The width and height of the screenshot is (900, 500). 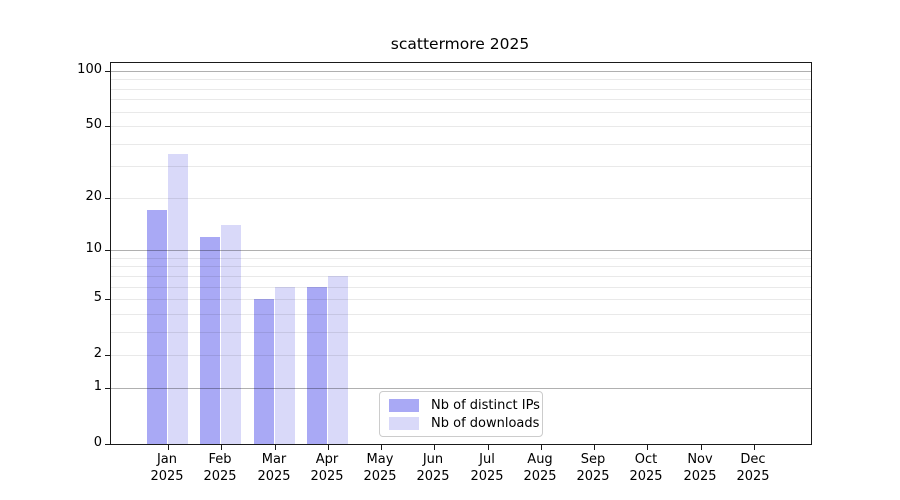 I want to click on bar-distinct-ips-jan, so click(x=157, y=327).